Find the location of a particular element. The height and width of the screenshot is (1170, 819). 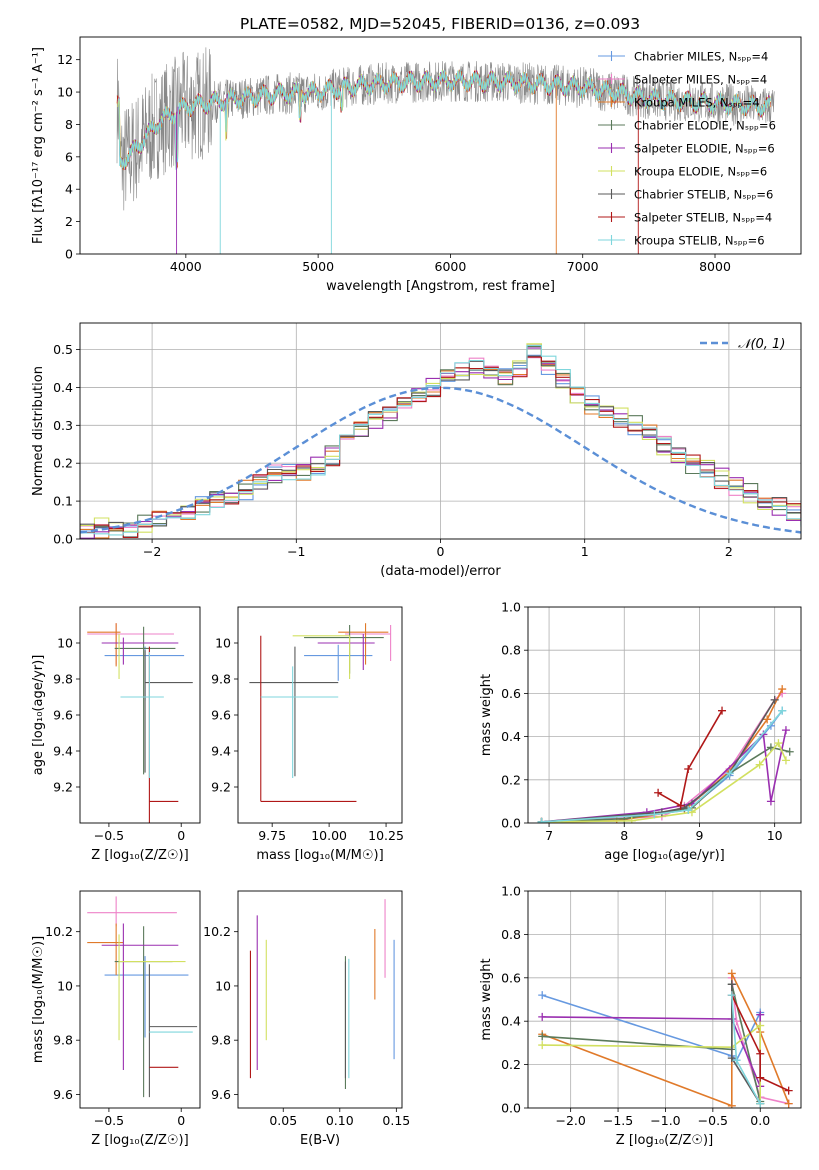

y-tick-label: 9.8 is located at coordinates (221, 1040).